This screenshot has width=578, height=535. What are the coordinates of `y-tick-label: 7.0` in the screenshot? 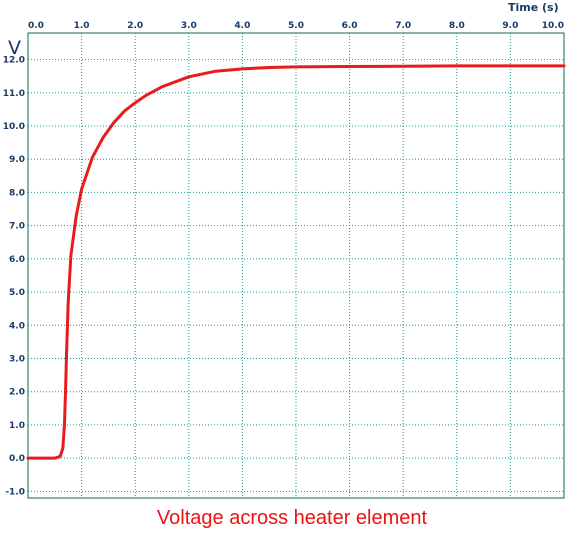 It's located at (17, 227).